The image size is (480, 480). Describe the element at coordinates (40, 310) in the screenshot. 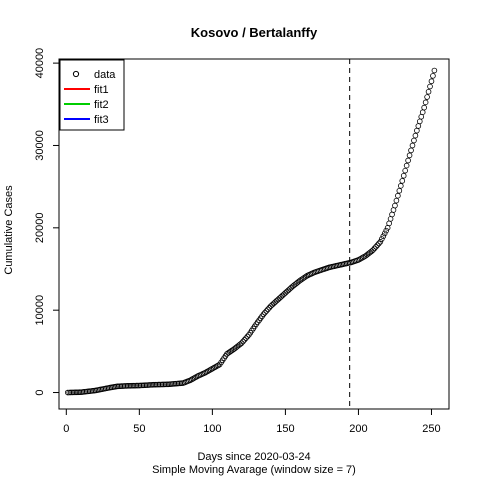

I see `y-tick-label: 10000` at that location.